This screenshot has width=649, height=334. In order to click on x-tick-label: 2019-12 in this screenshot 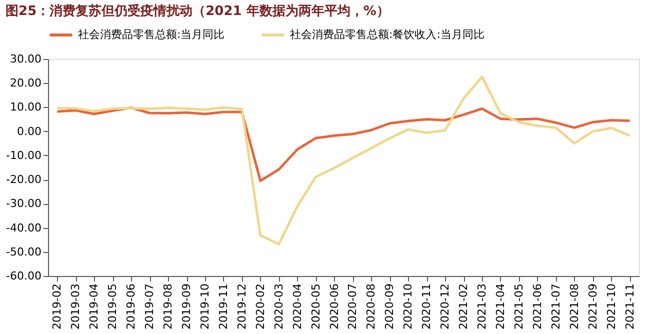, I will do `click(241, 307)`.